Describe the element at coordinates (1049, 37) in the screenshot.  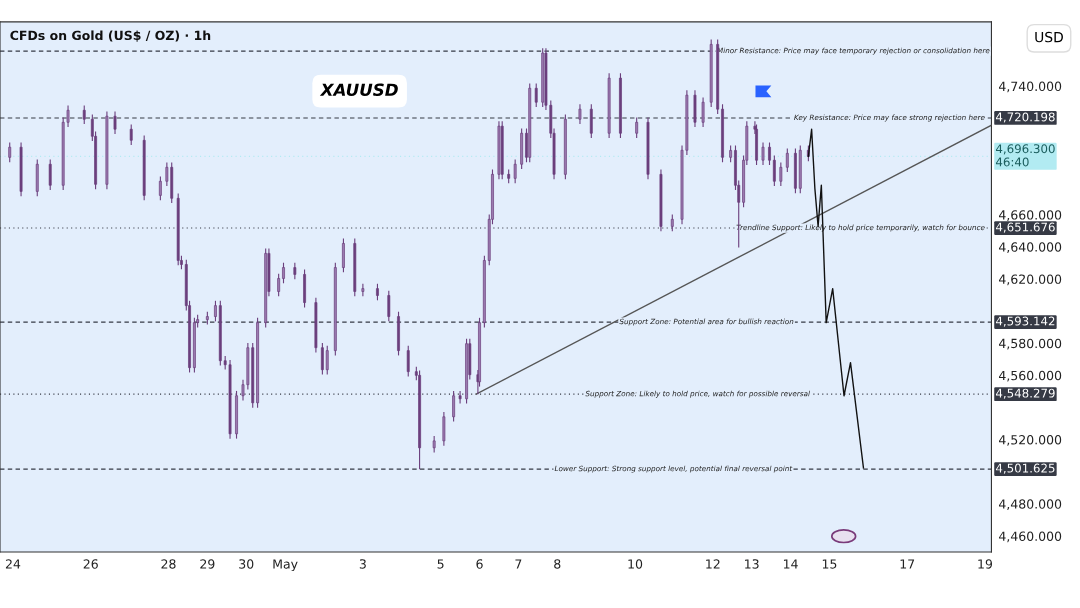
I see `text: USD` at that location.